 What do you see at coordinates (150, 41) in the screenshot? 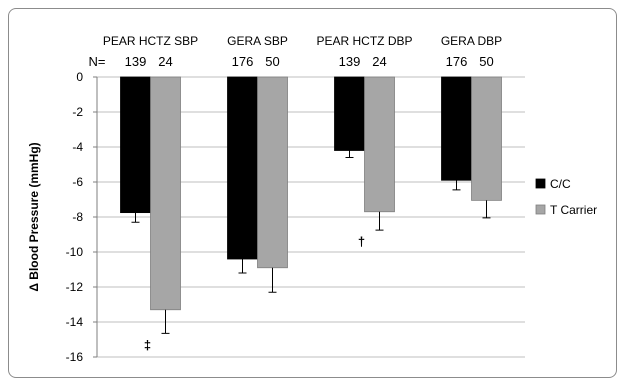
I see `category-label: PEAR HCTZ SBP` at bounding box center [150, 41].